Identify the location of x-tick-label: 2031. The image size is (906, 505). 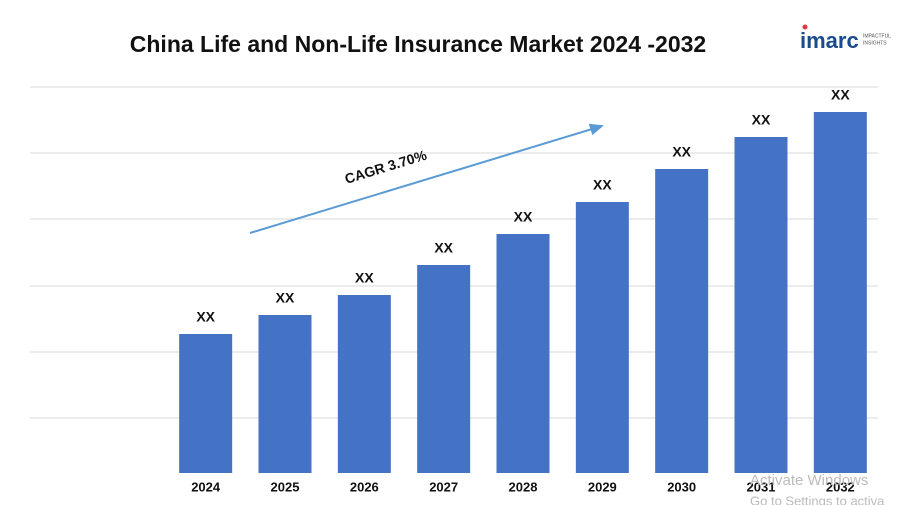
(761, 486).